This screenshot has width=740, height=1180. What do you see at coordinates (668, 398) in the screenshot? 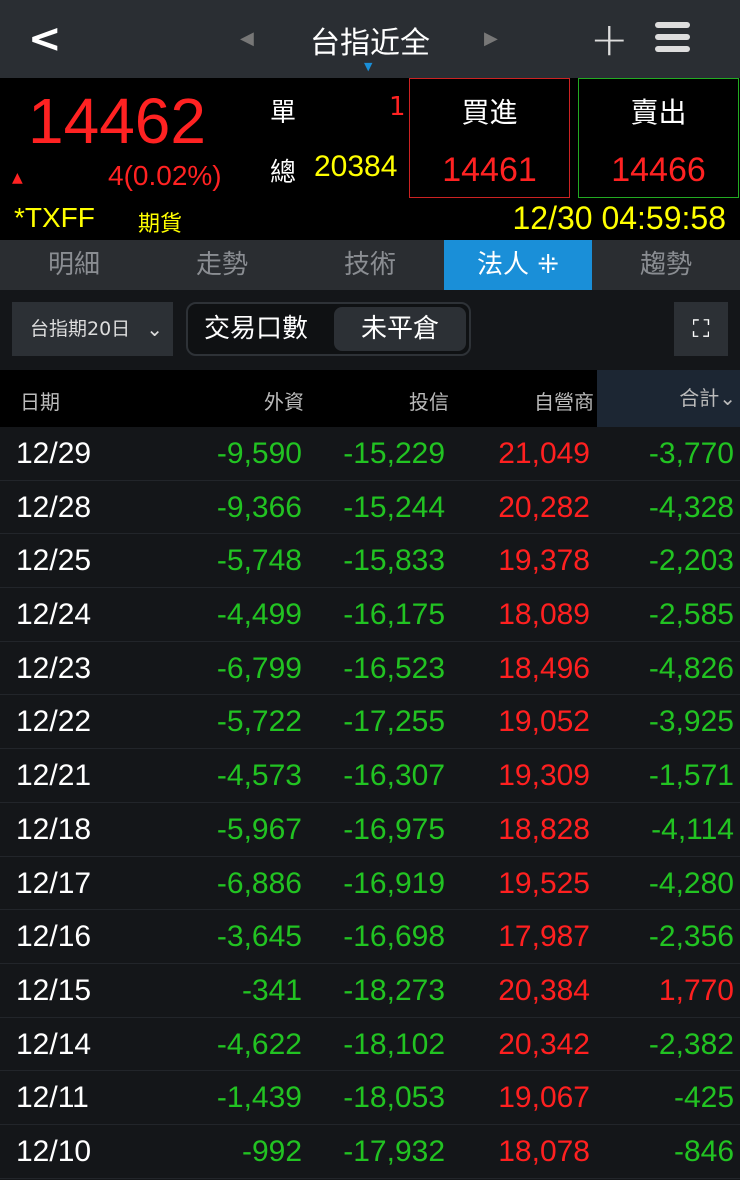
I see `col-total-sort: 合計⌄` at bounding box center [668, 398].